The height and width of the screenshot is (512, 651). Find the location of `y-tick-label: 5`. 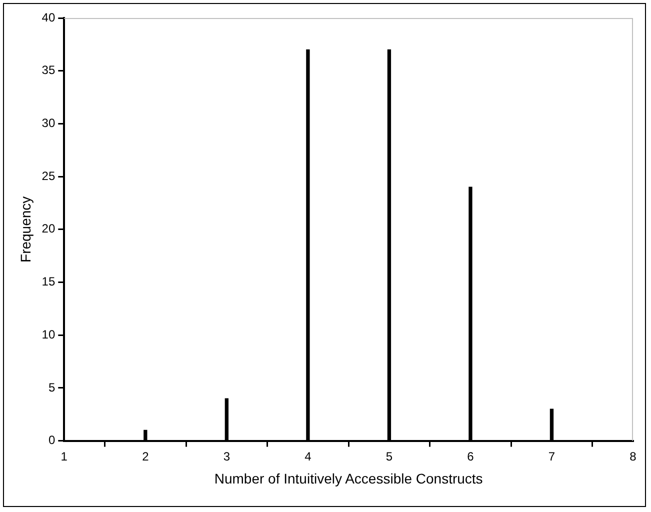

y-tick-label: 5 is located at coordinates (52, 387).